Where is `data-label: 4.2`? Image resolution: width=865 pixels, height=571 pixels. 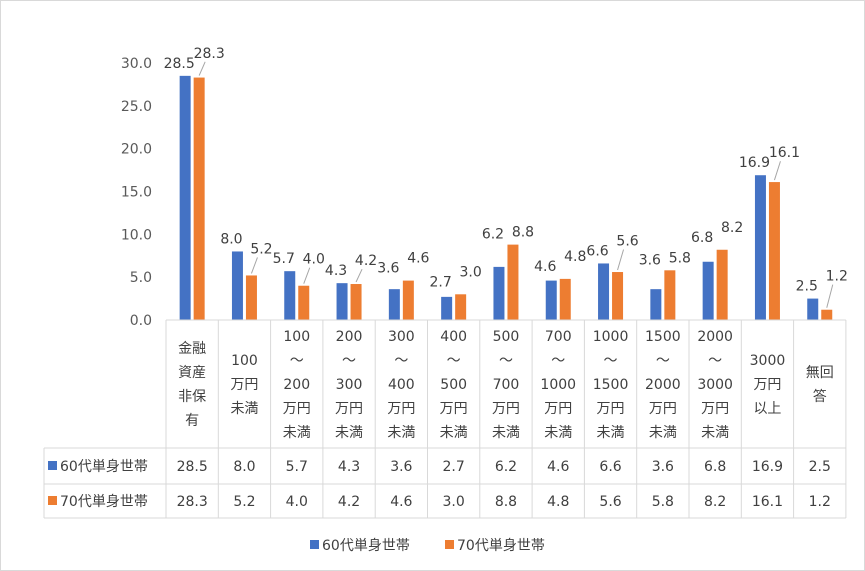 data-label: 4.2 is located at coordinates (366, 261).